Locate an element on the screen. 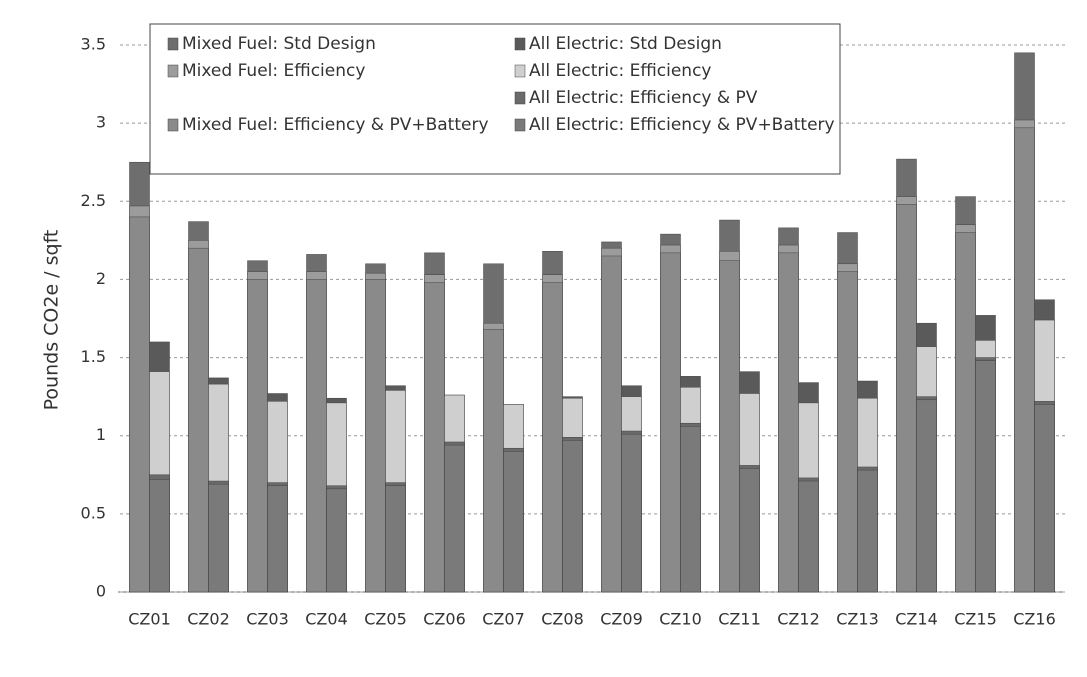  y-tick-label: 2 is located at coordinates (101, 278).